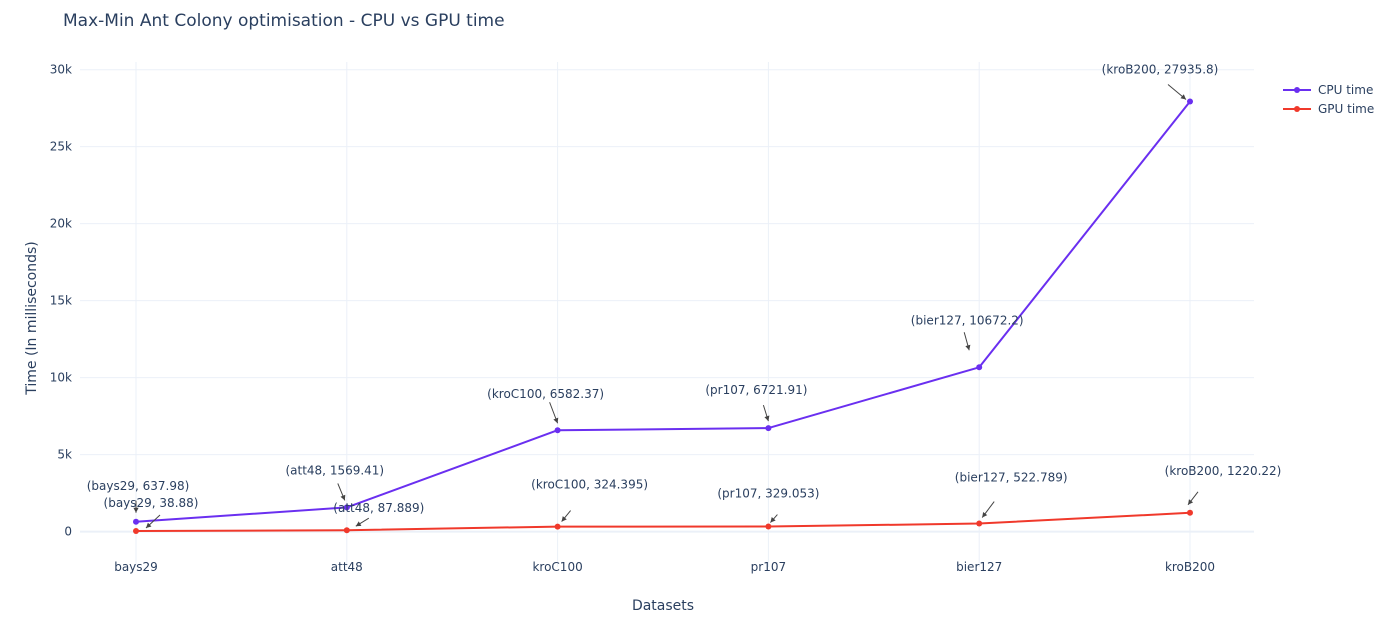  Describe the element at coordinates (545, 394) in the screenshot. I see `annotation-label: (kroC100, 6582.37)` at that location.